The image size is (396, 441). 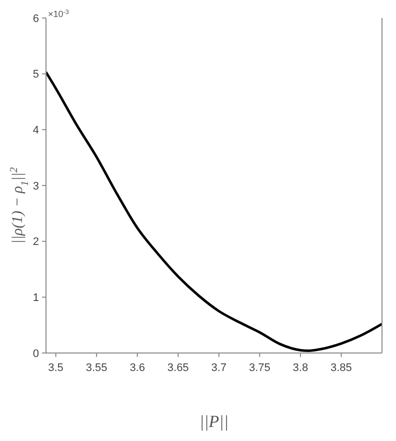 What do you see at coordinates (35, 130) in the screenshot?
I see `y-tick-label: 4` at bounding box center [35, 130].